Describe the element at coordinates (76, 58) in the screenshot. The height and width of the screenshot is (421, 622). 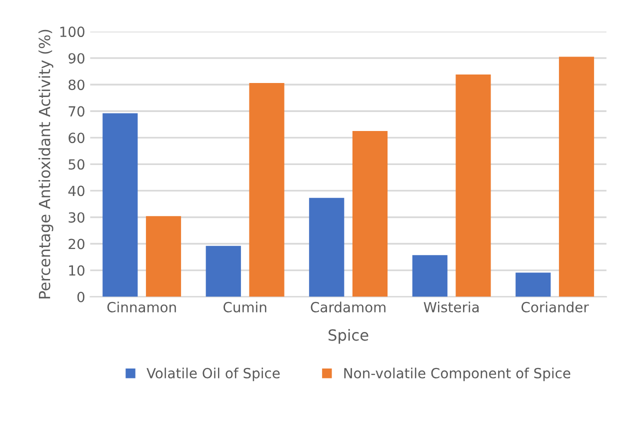
I see `y-tick-label: 90` at that location.